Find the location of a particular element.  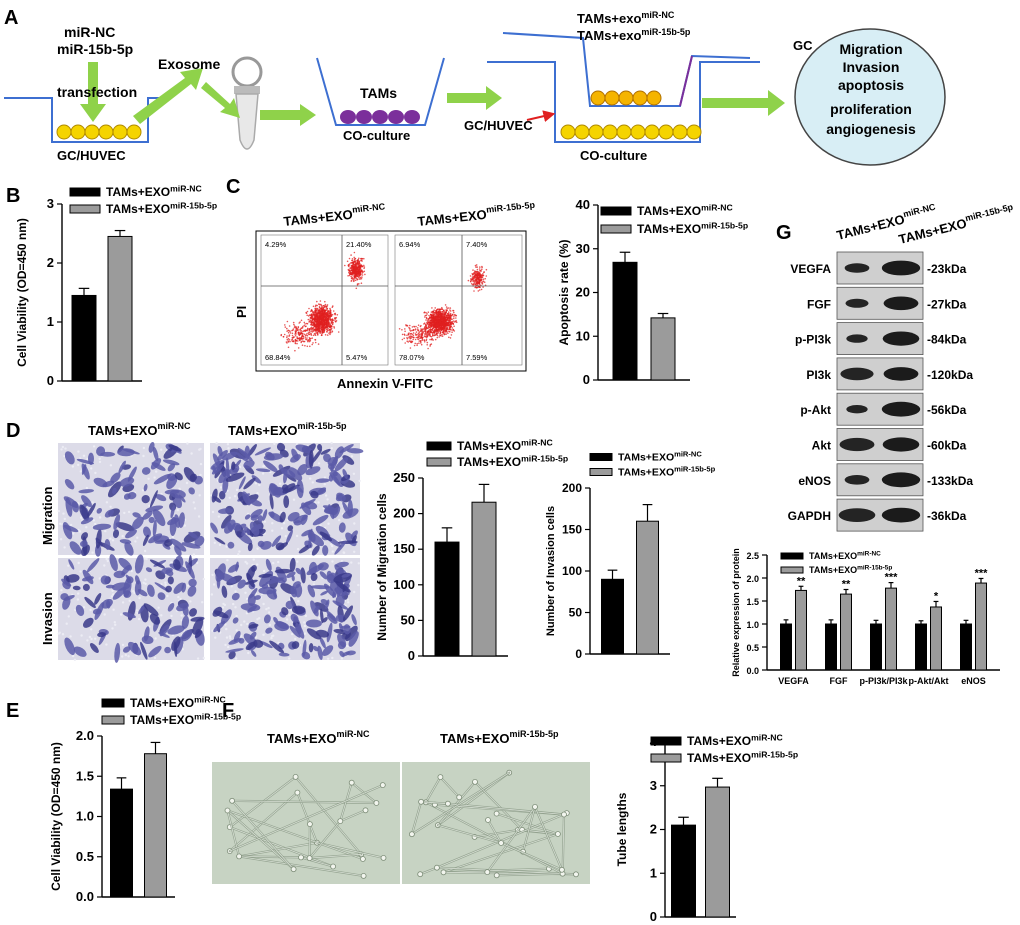

bar-mir is located at coordinates (801, 630).